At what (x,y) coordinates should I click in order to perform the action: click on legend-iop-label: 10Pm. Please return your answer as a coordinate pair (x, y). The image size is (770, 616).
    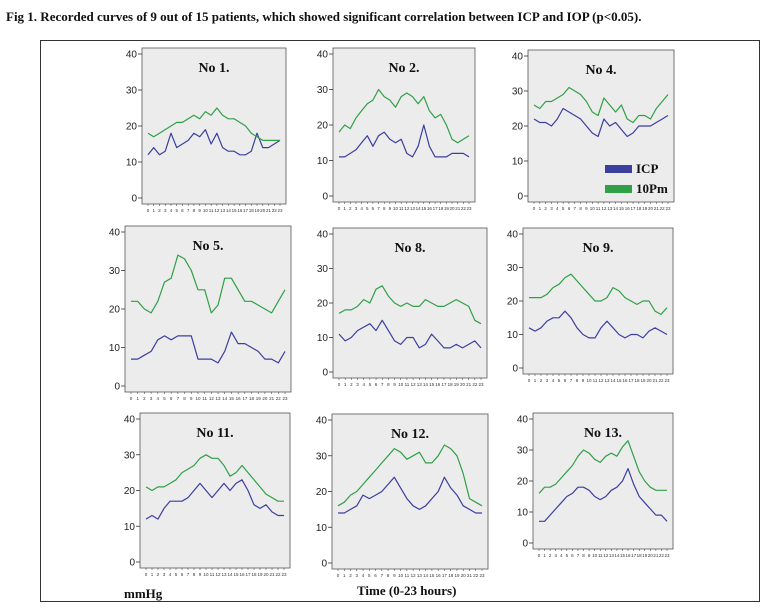
    Looking at the image, I should click on (652, 188).